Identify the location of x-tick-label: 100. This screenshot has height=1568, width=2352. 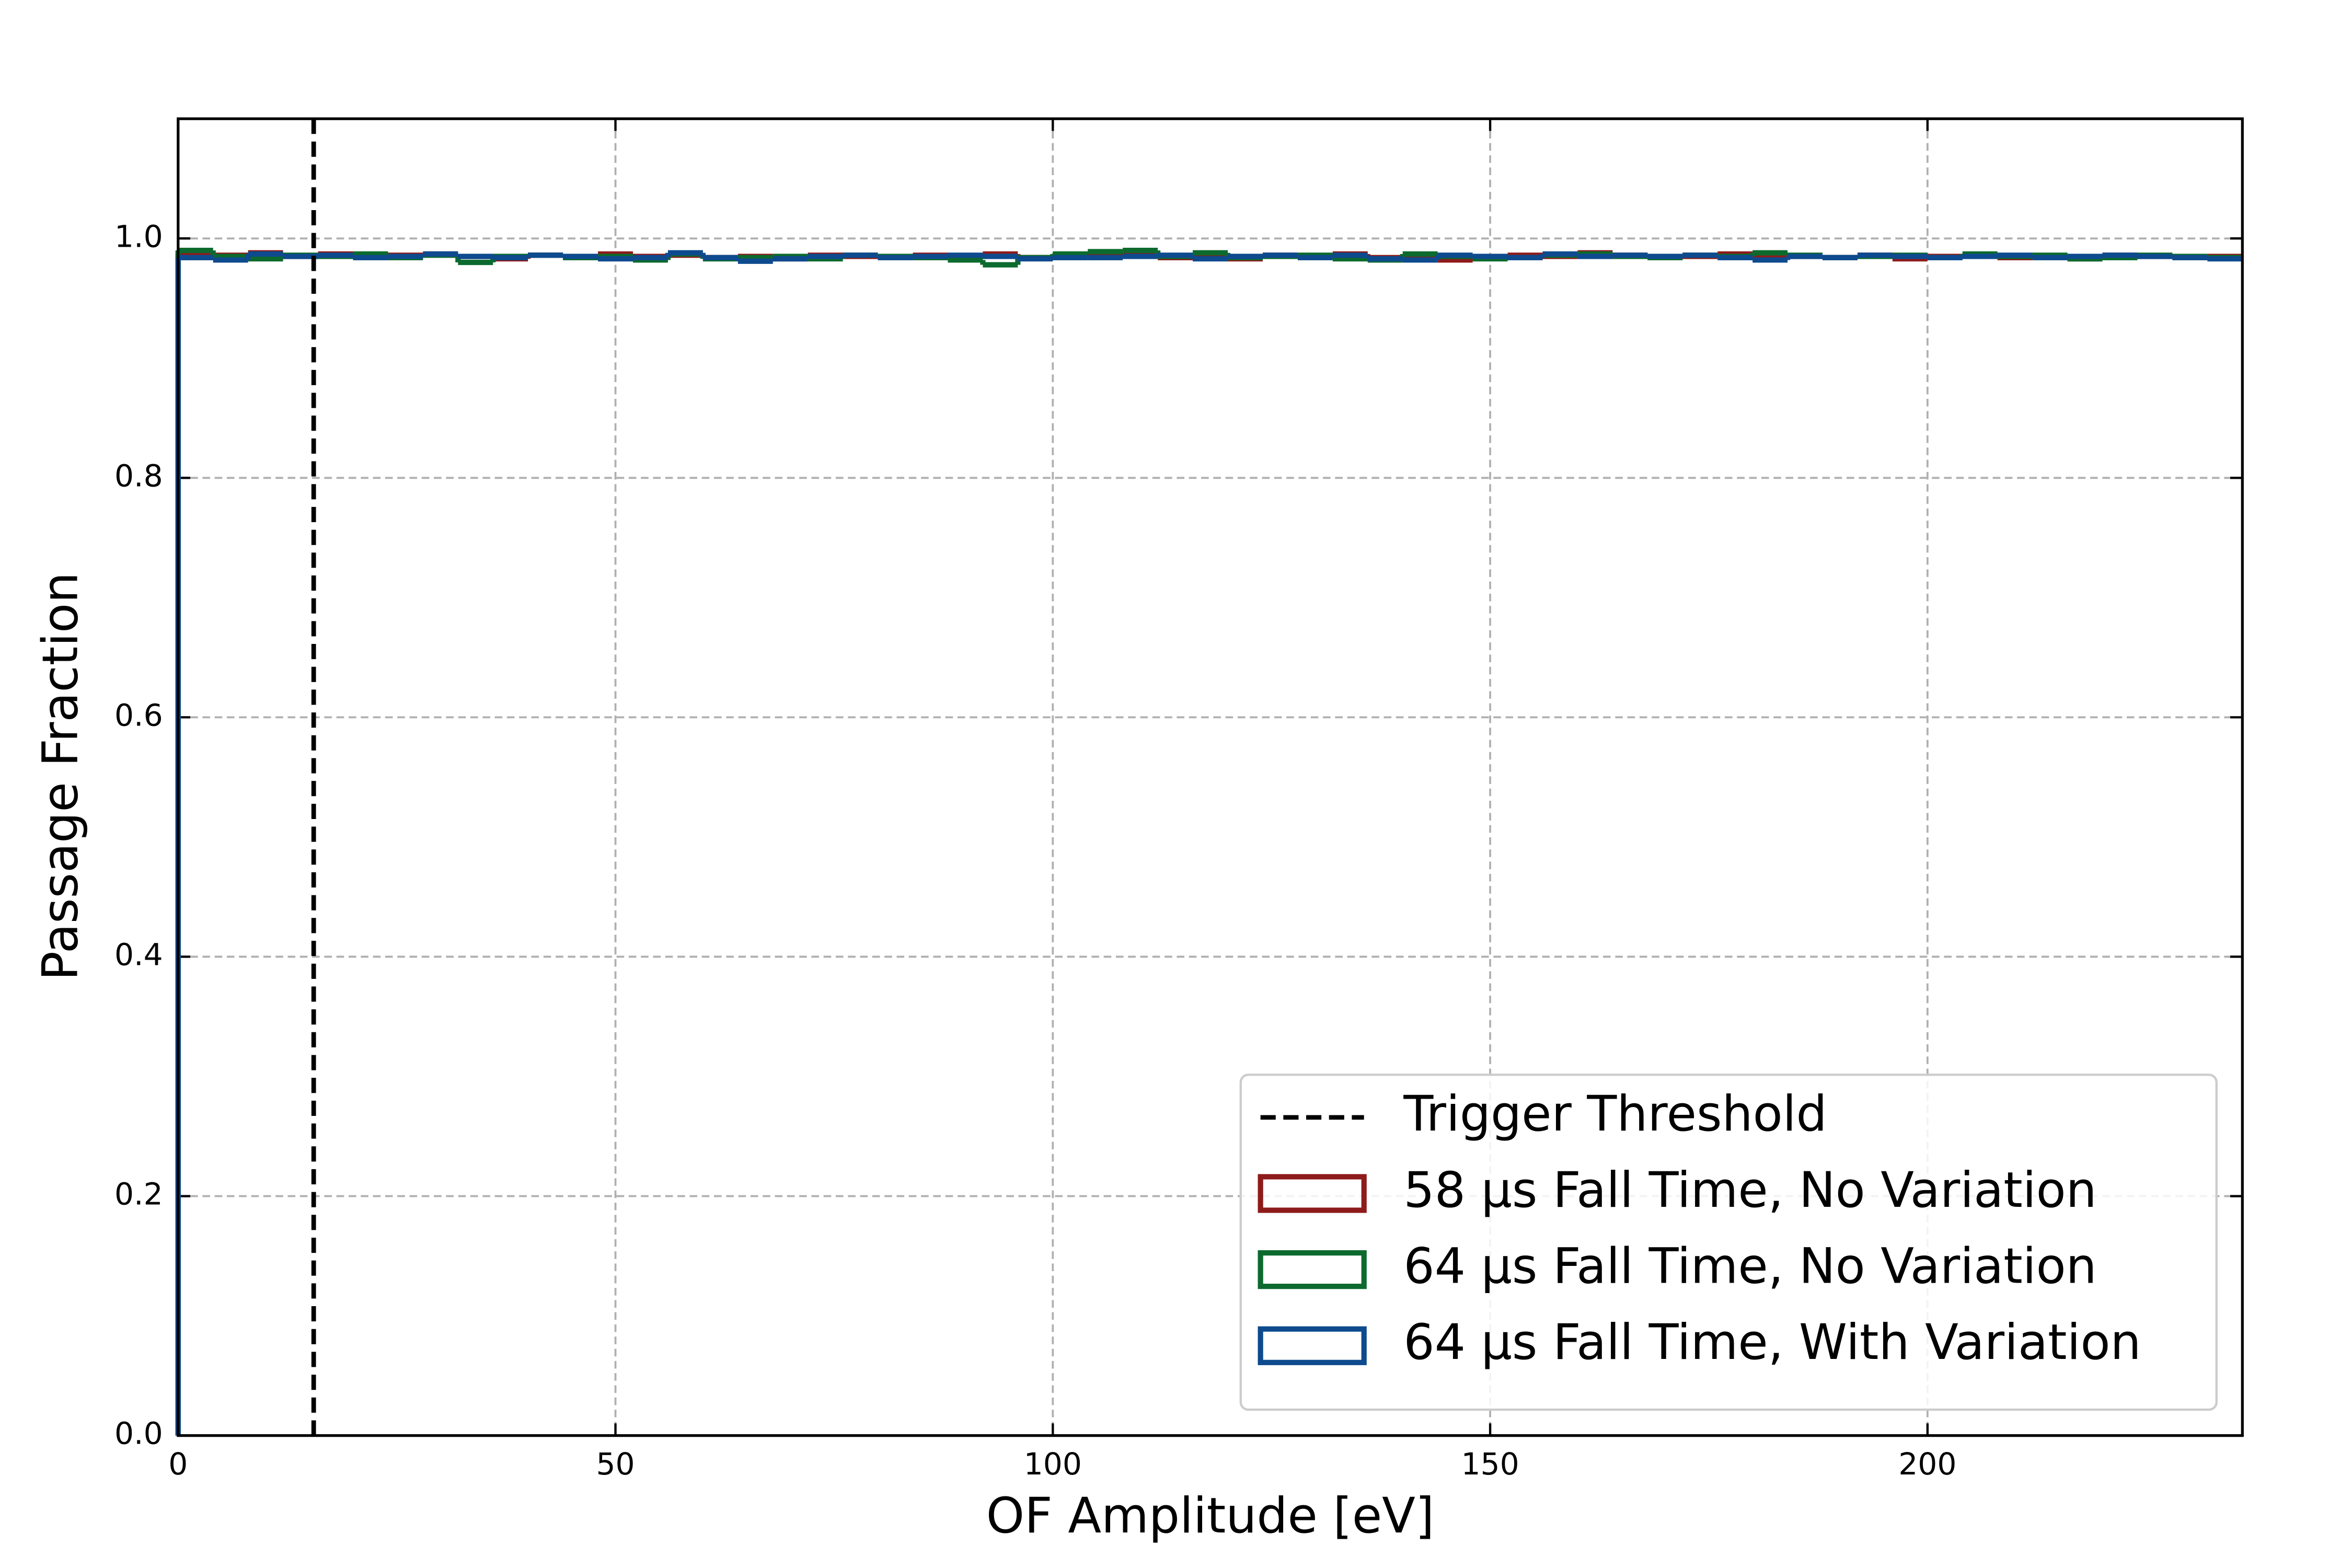
(1053, 1464).